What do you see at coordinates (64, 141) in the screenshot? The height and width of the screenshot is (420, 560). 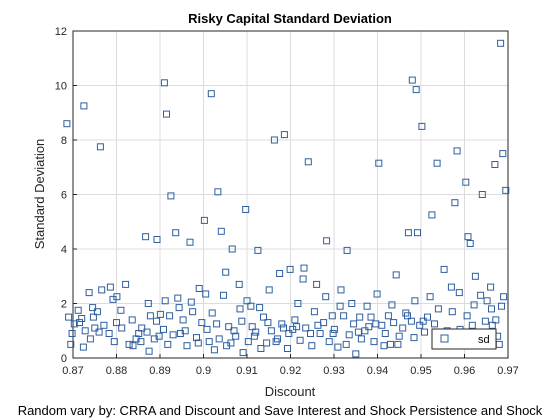 I see `y-tick-label: 8` at bounding box center [64, 141].